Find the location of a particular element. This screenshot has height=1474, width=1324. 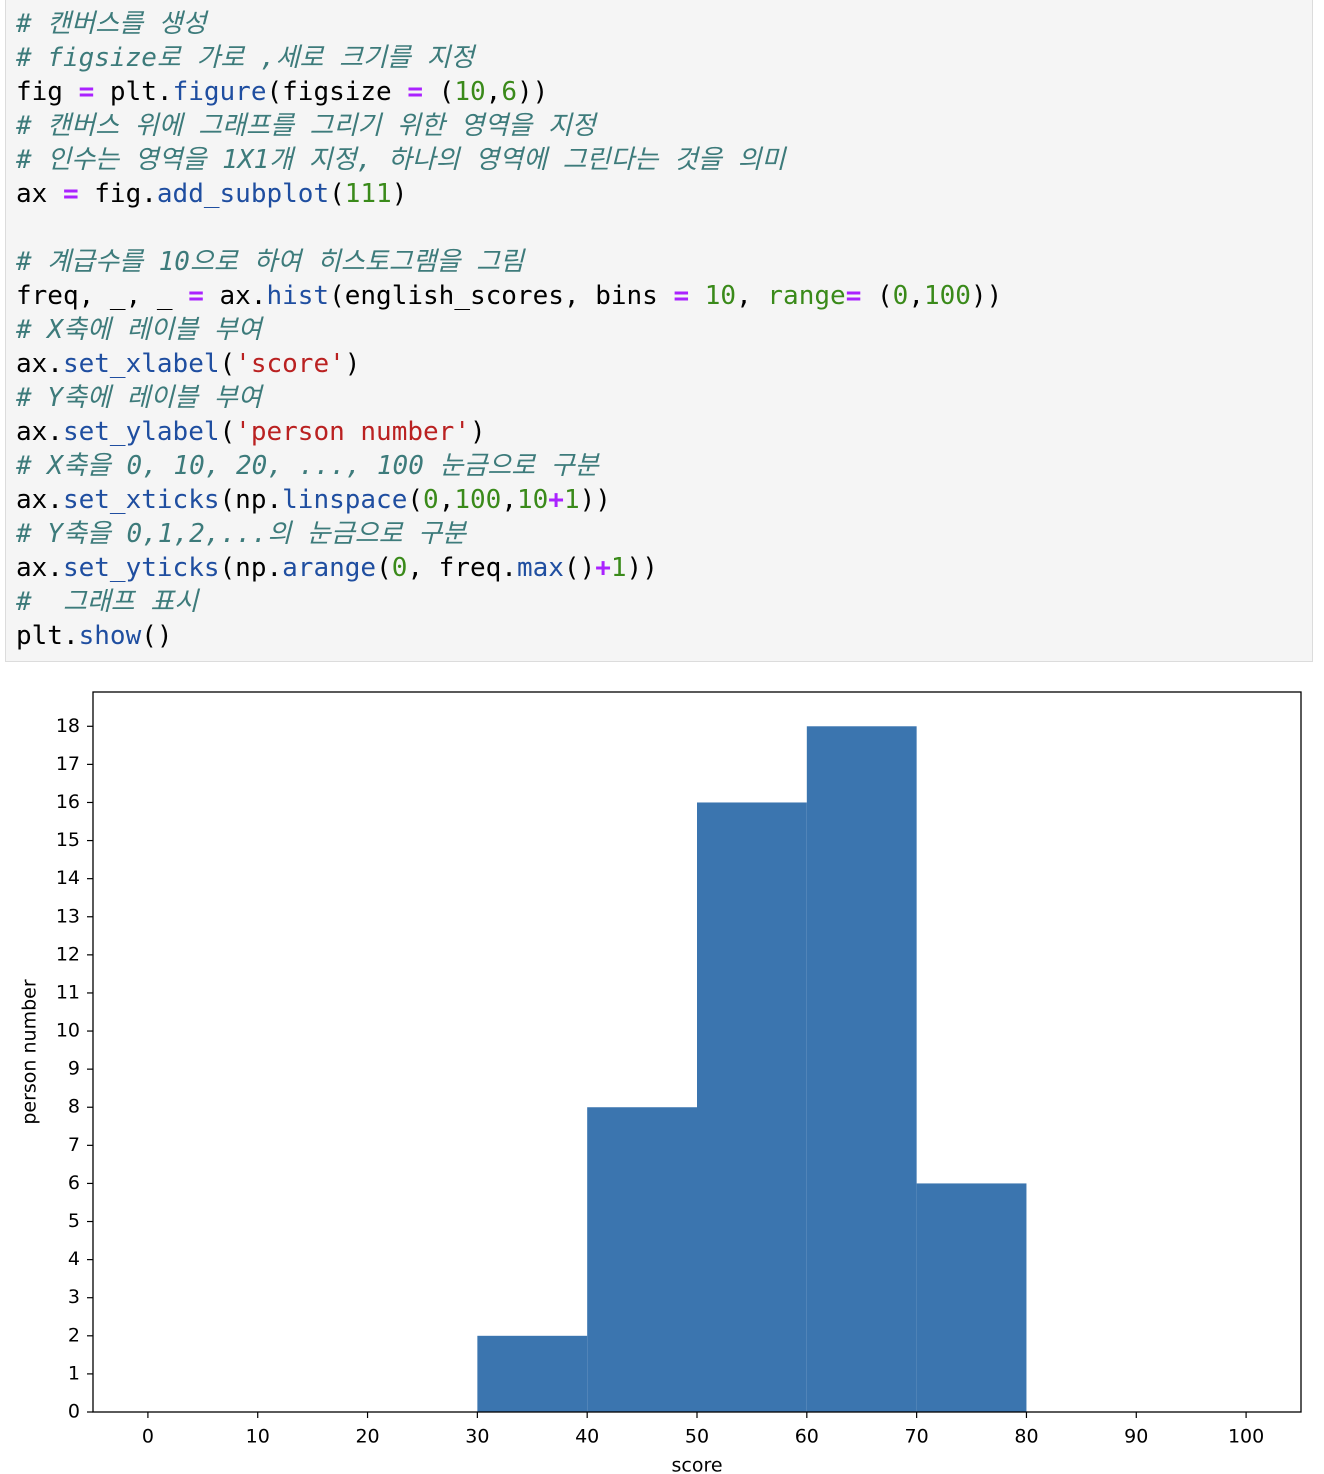

x-tick-label: 10 is located at coordinates (258, 1437).